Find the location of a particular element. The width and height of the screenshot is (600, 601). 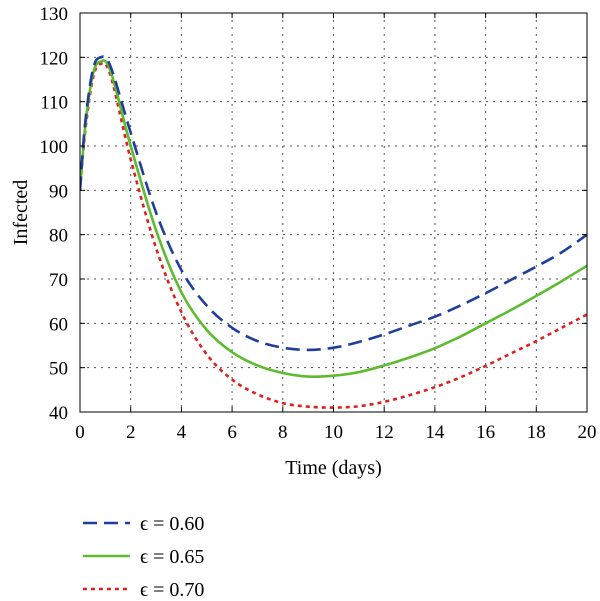

y-tick-label: 80 is located at coordinates (58, 236).